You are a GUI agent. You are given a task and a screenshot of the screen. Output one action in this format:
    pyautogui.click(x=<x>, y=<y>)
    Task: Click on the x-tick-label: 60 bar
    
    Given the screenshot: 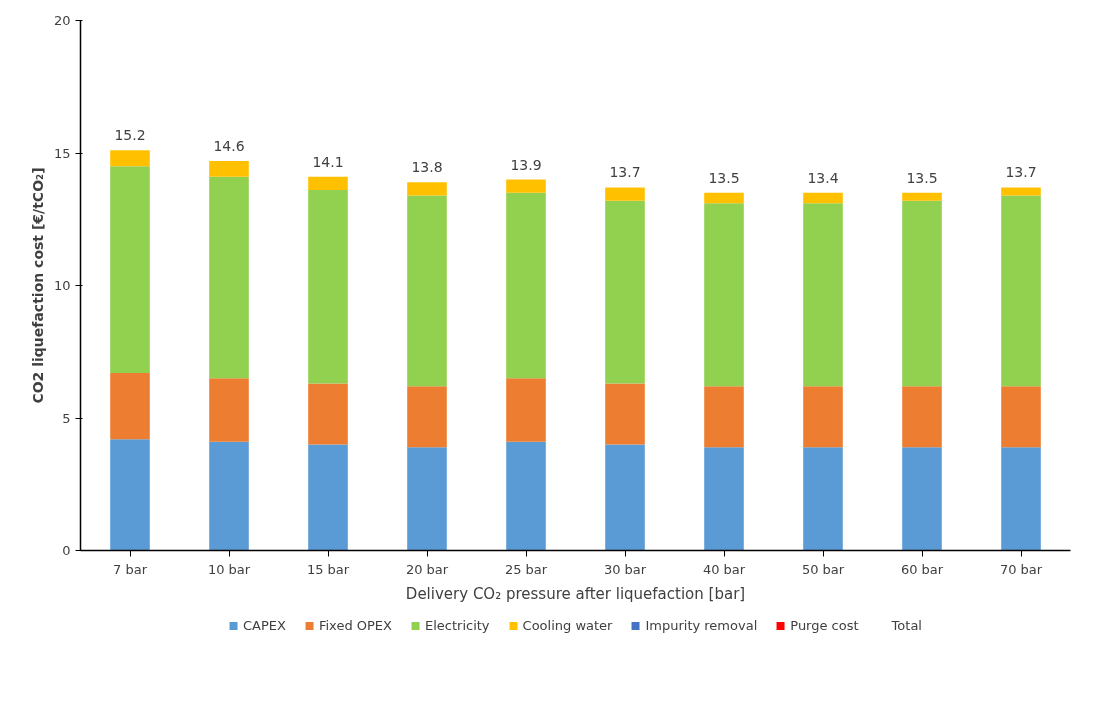 What is the action you would take?
    pyautogui.click(x=922, y=569)
    